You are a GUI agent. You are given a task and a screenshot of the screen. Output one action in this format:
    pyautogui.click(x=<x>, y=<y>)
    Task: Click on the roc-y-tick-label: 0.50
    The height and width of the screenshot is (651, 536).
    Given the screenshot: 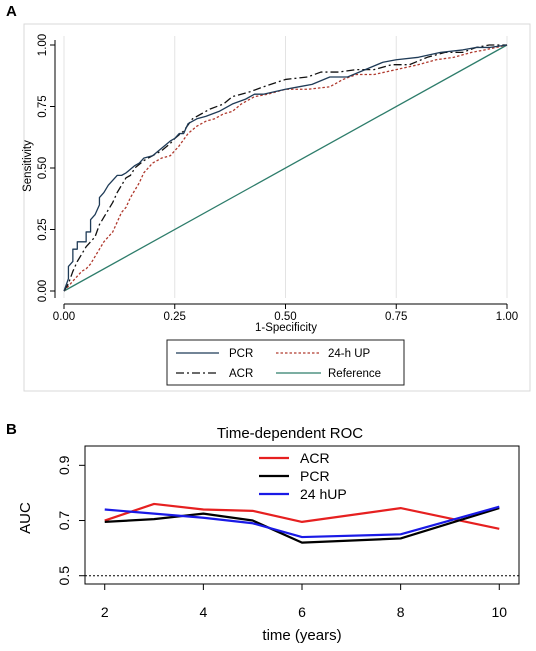 What is the action you would take?
    pyautogui.click(x=43, y=168)
    